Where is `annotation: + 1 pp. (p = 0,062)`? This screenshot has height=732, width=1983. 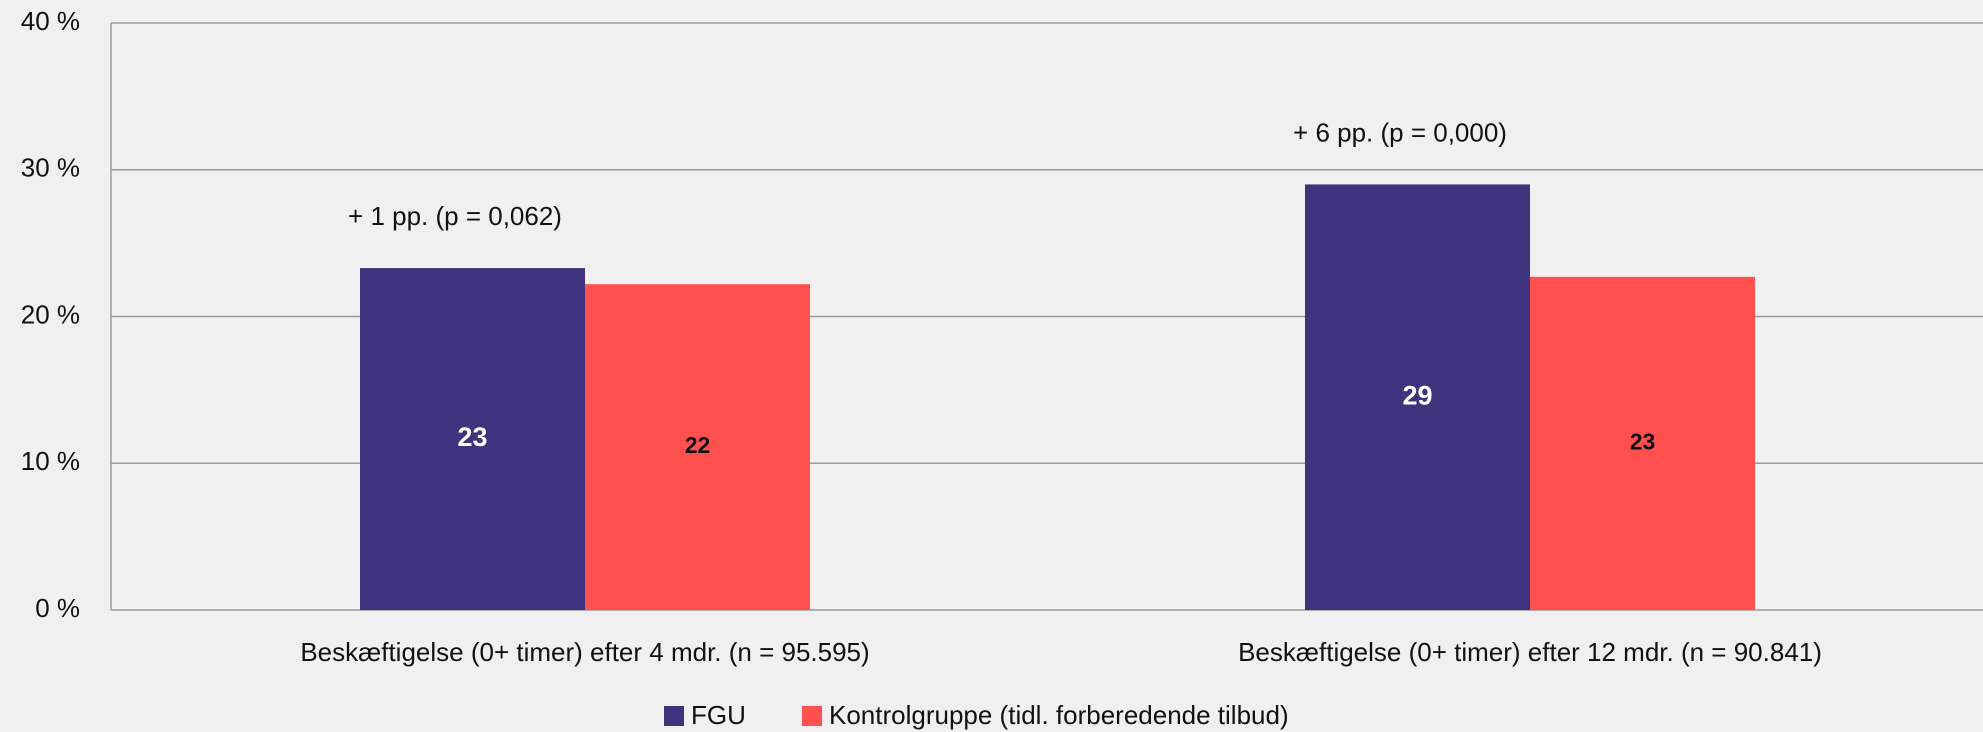
annotation: + 1 pp. (p = 0,062) is located at coordinates (455, 216).